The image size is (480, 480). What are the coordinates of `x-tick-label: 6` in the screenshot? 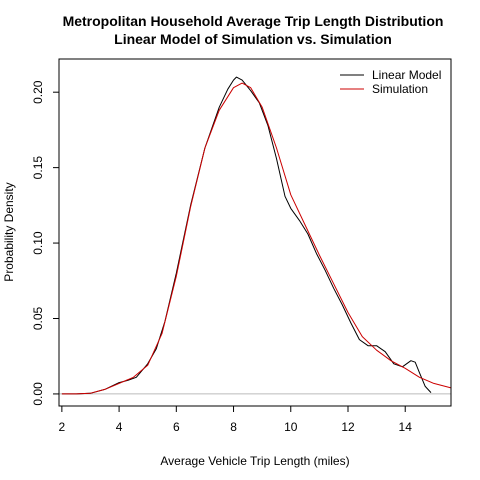 It's located at (176, 427).